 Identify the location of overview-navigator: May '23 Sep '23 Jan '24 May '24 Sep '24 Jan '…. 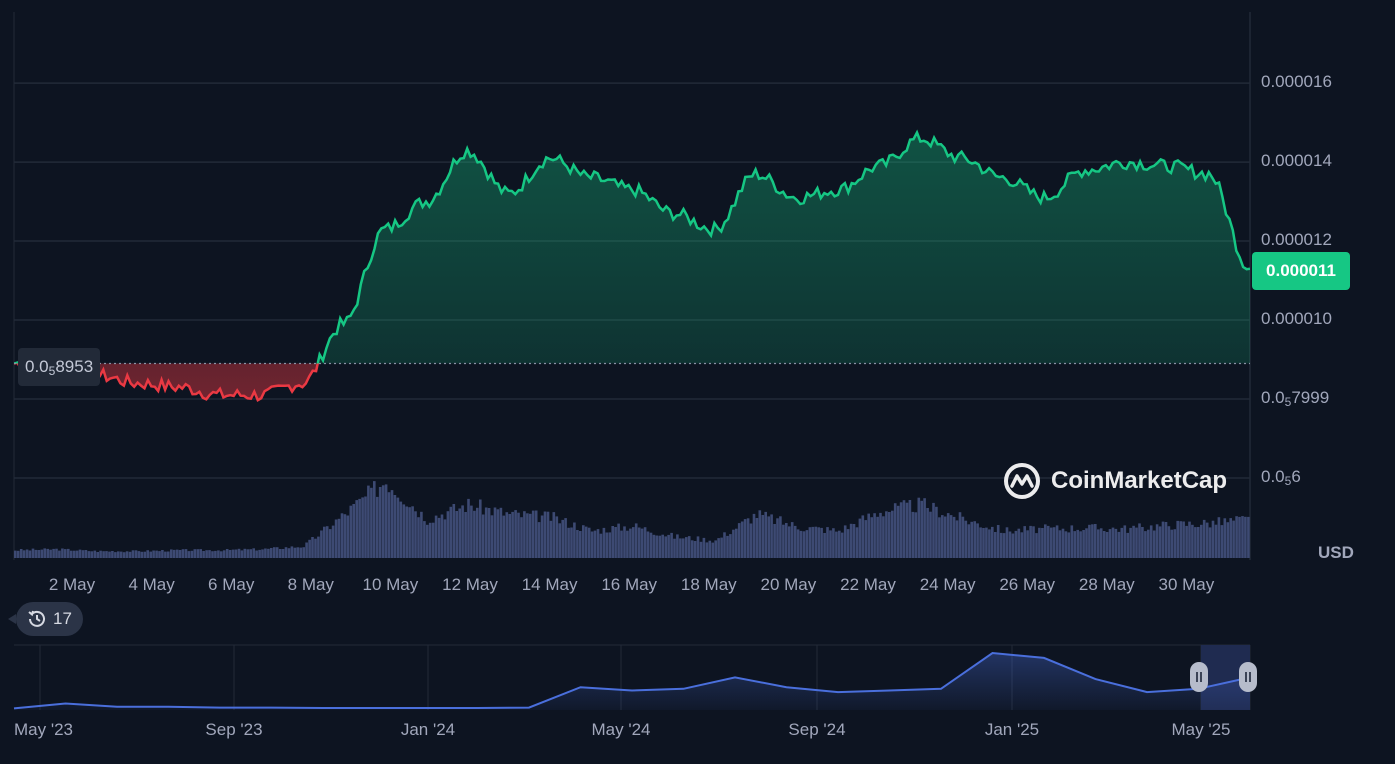
(632, 691).